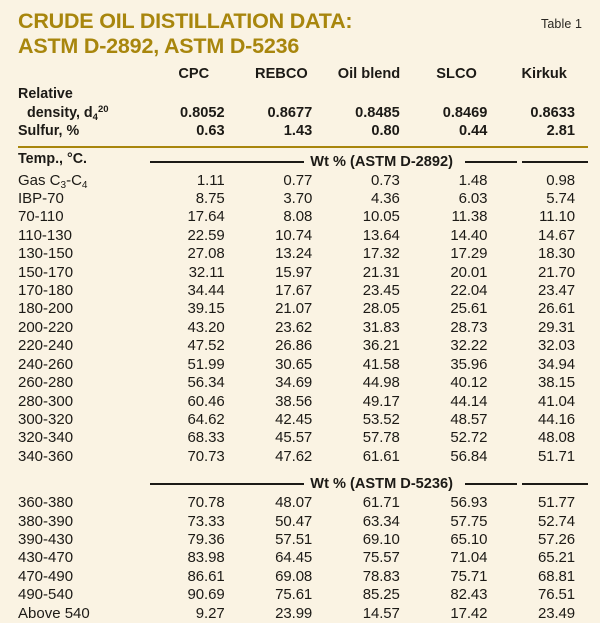 This screenshot has width=600, height=623. What do you see at coordinates (469, 235) in the screenshot?
I see `cell-slco-0-3: 14.40` at bounding box center [469, 235].